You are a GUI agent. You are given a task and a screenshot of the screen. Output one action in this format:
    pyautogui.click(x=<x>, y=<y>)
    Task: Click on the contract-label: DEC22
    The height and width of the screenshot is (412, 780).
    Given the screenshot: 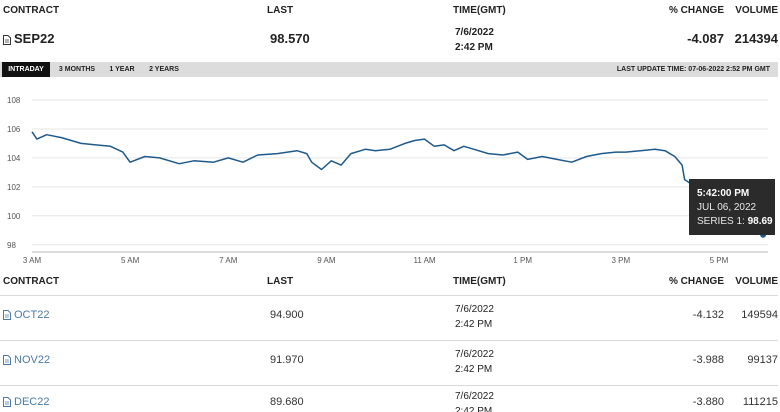 What is the action you would take?
    pyautogui.click(x=32, y=402)
    